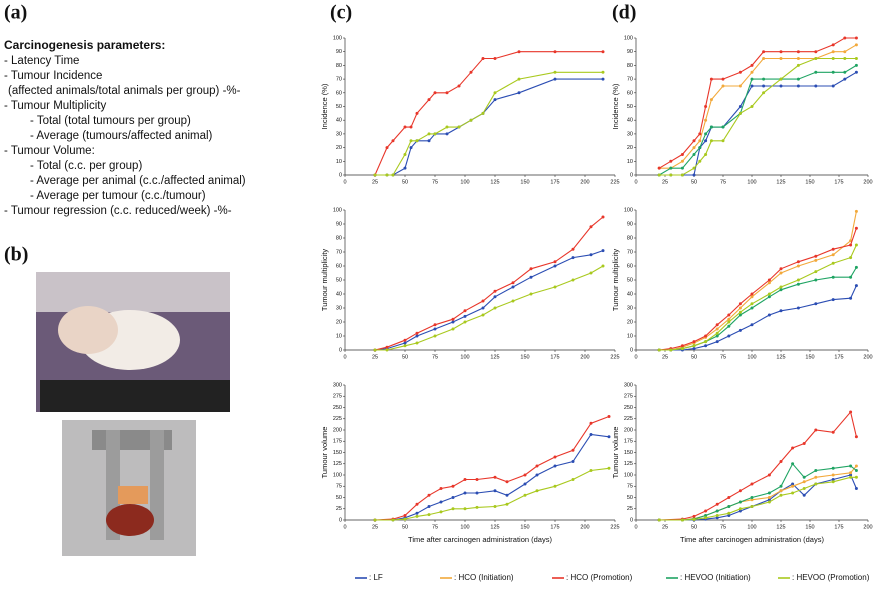 The height and width of the screenshot is (594, 878). What do you see at coordinates (464, 182) in the screenshot?
I see `x-tick-label: 100` at bounding box center [464, 182].